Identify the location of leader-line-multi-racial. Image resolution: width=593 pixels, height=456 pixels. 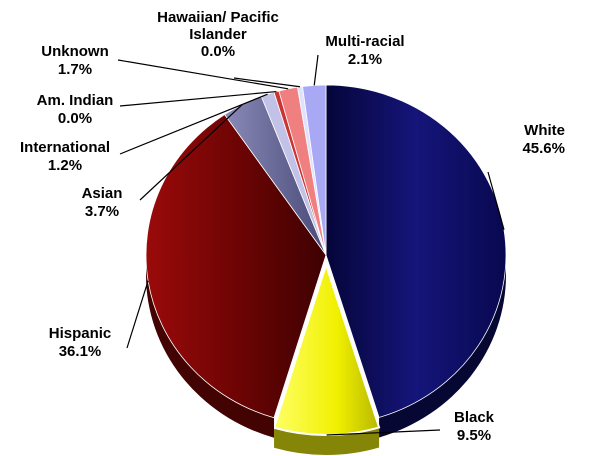
(316, 70).